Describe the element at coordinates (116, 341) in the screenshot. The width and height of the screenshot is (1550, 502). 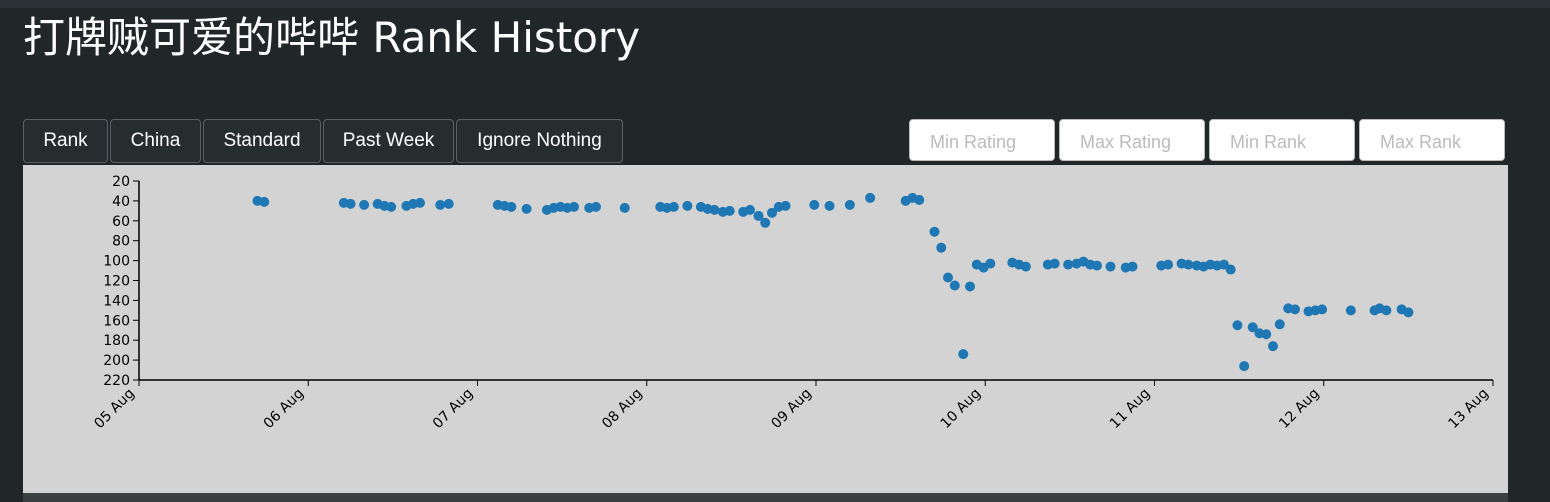
I see `y-tick-label: 180` at that location.